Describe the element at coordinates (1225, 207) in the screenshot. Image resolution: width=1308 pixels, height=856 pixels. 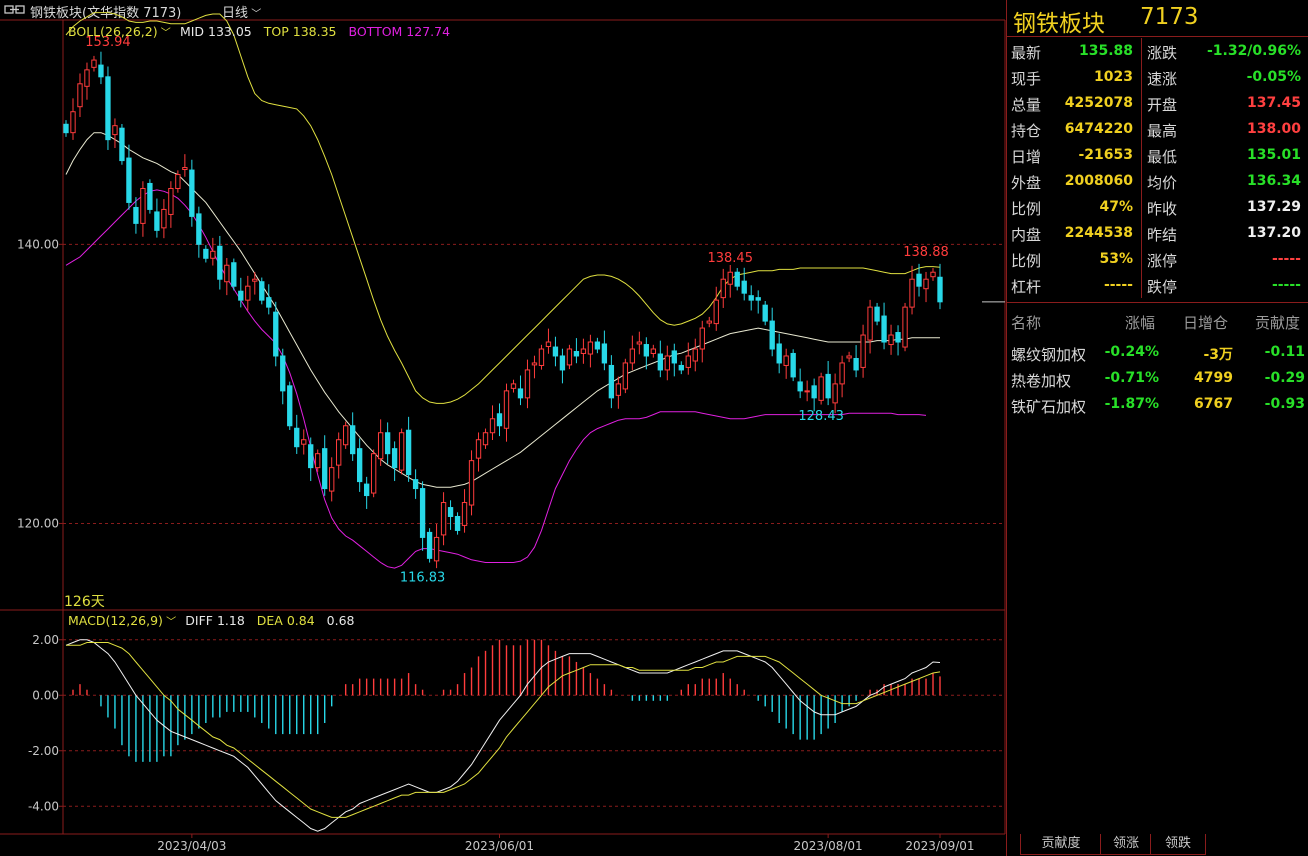
I see `quote-row: 昨收 137.29` at that location.